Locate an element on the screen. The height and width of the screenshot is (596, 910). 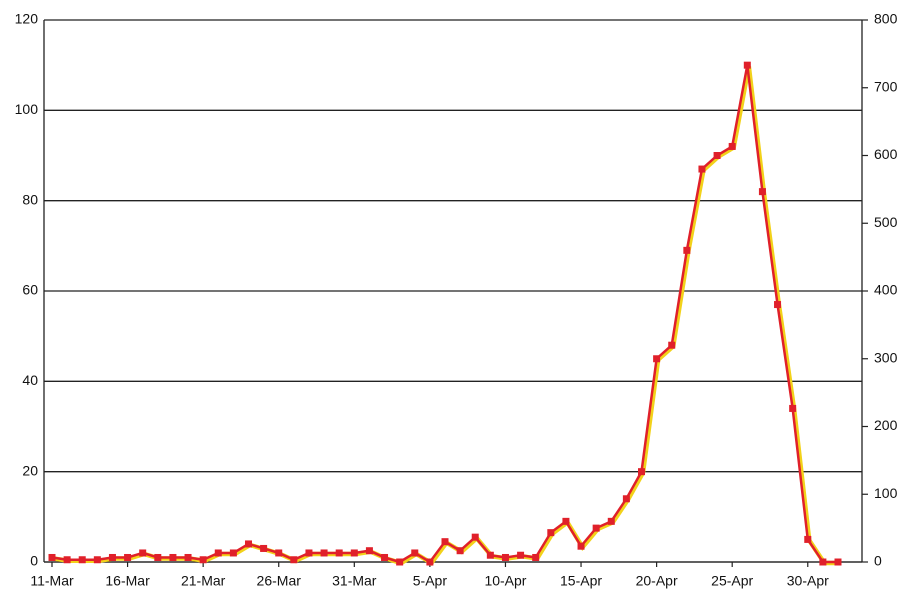
x-tick-label: 16-Mar is located at coordinates (127, 581).